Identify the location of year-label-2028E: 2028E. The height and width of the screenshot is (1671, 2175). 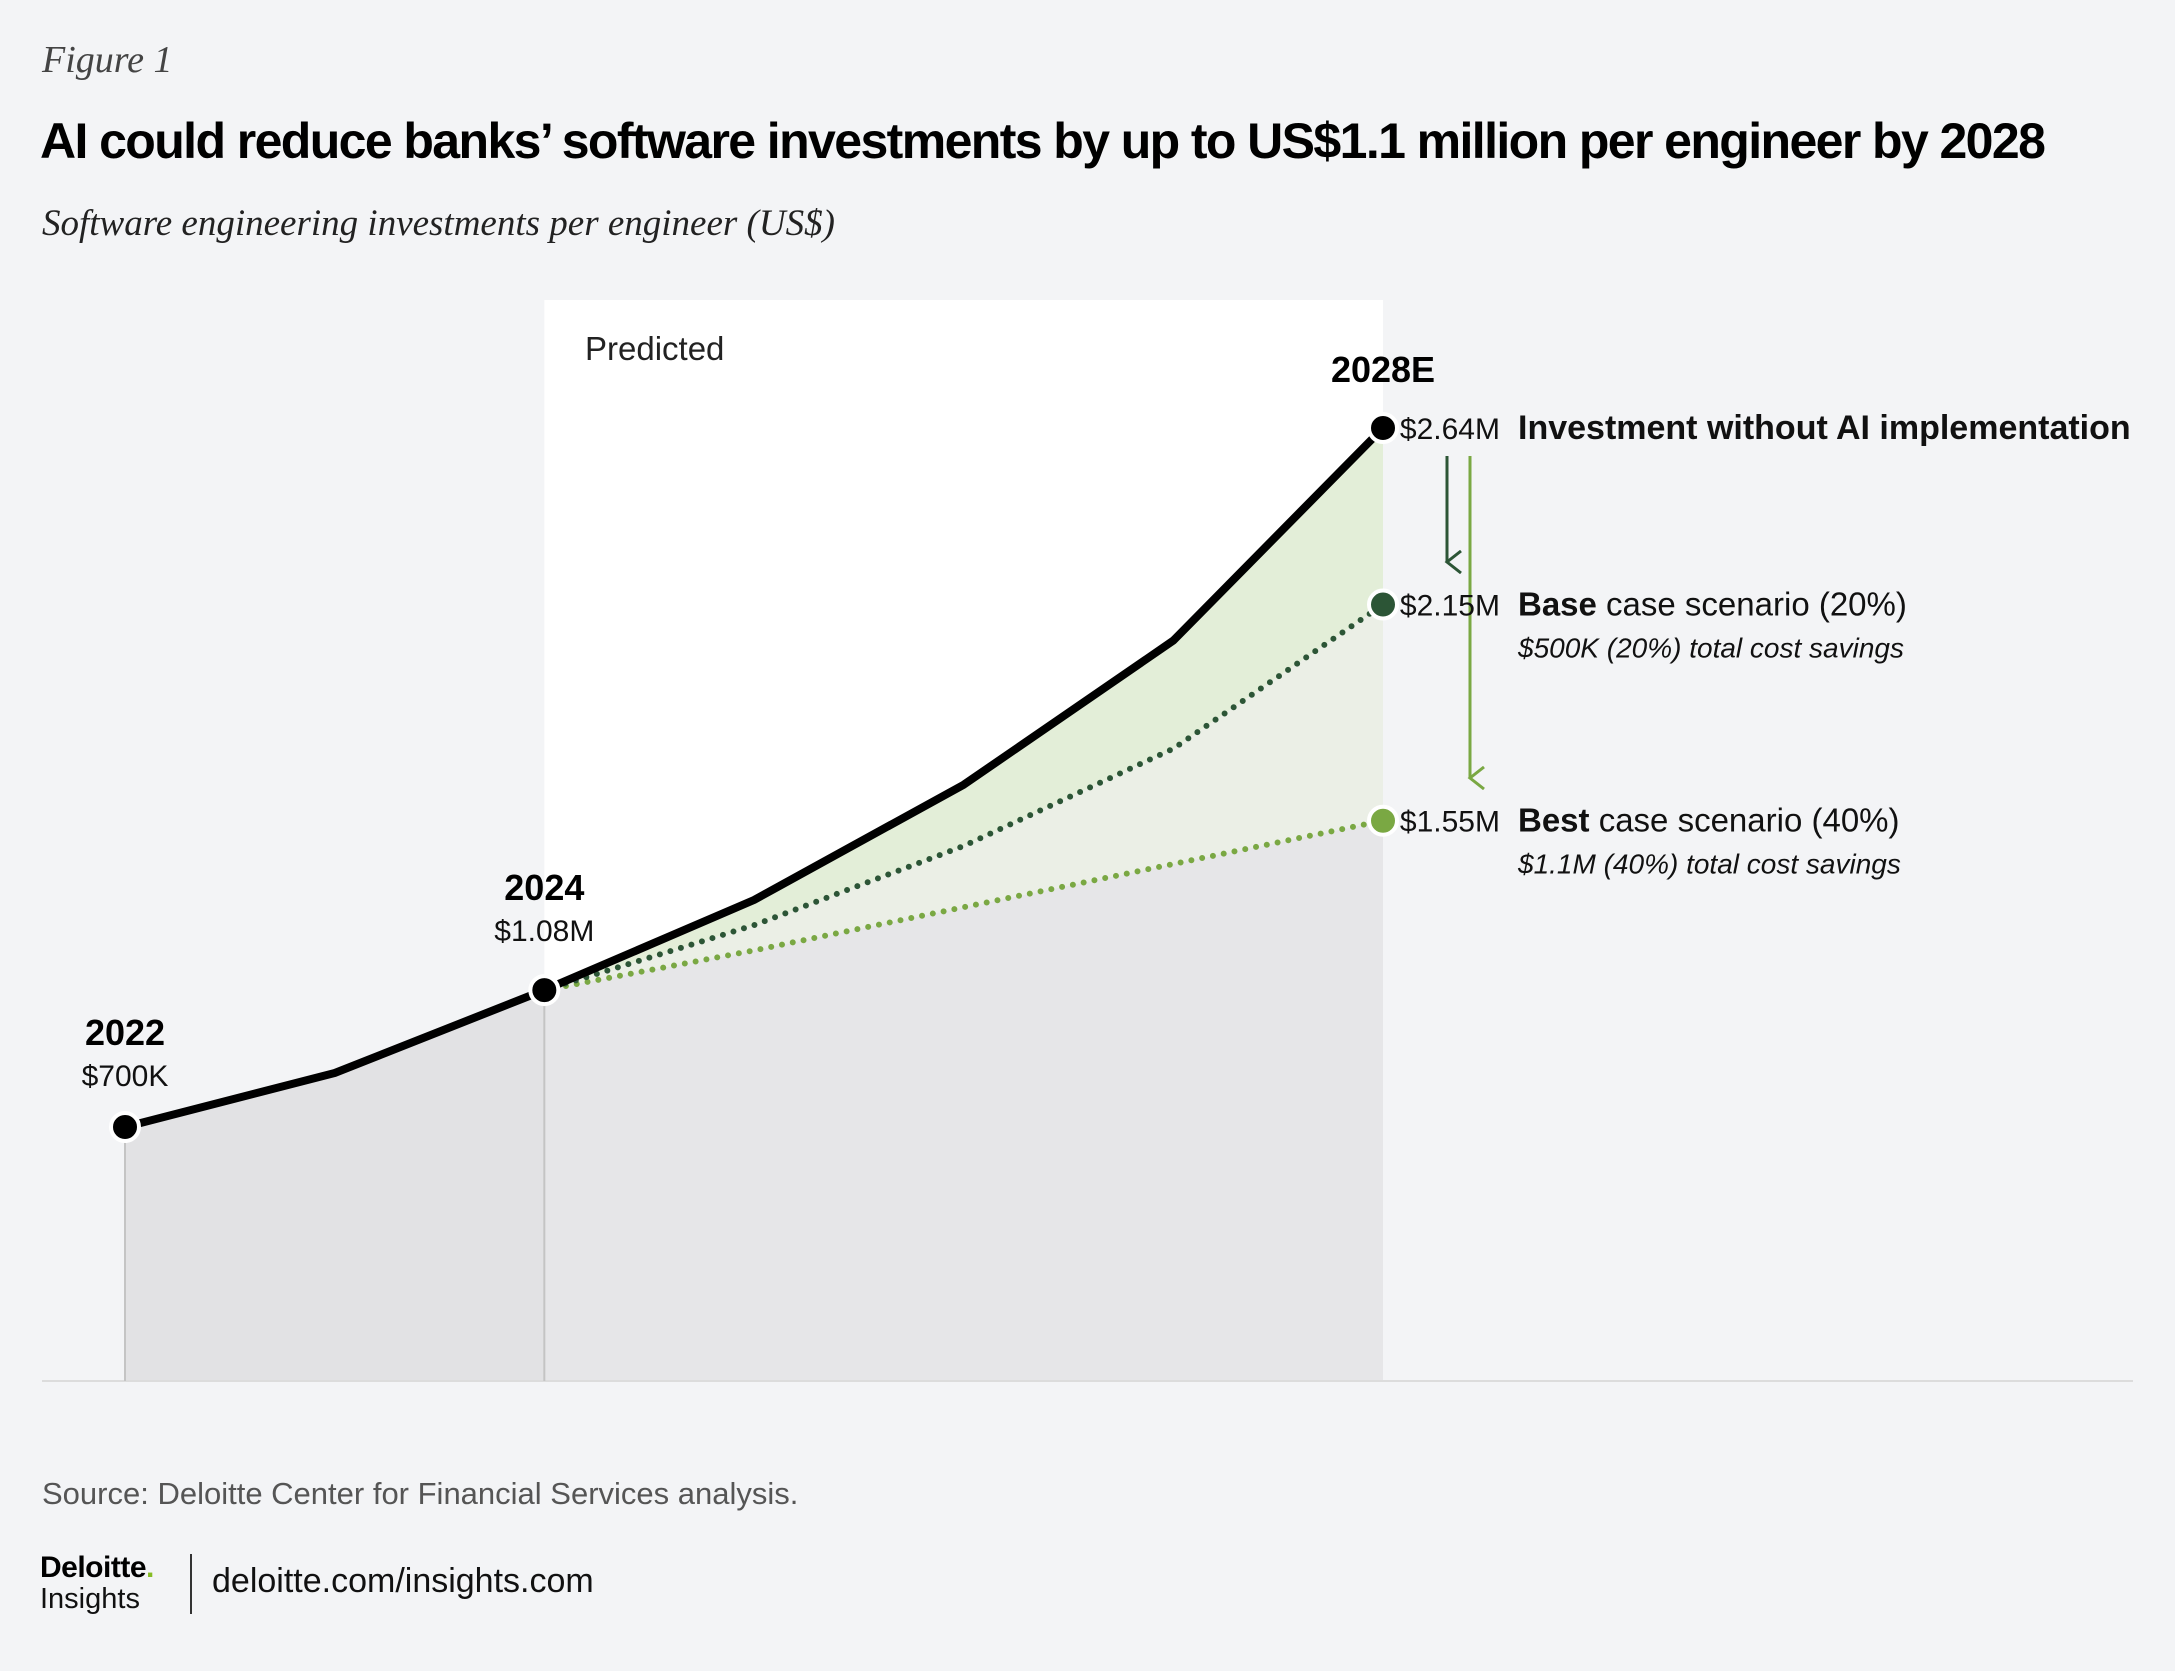
(1383, 369).